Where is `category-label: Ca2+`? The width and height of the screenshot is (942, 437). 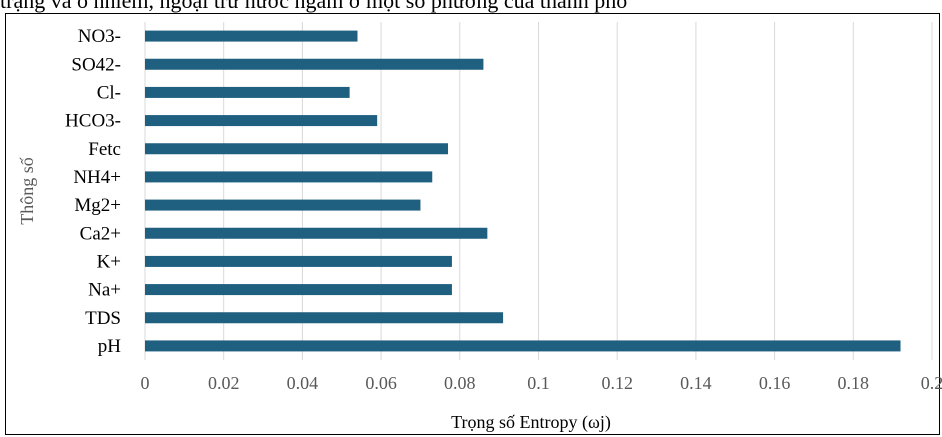 category-label: Ca2+ is located at coordinates (100, 233).